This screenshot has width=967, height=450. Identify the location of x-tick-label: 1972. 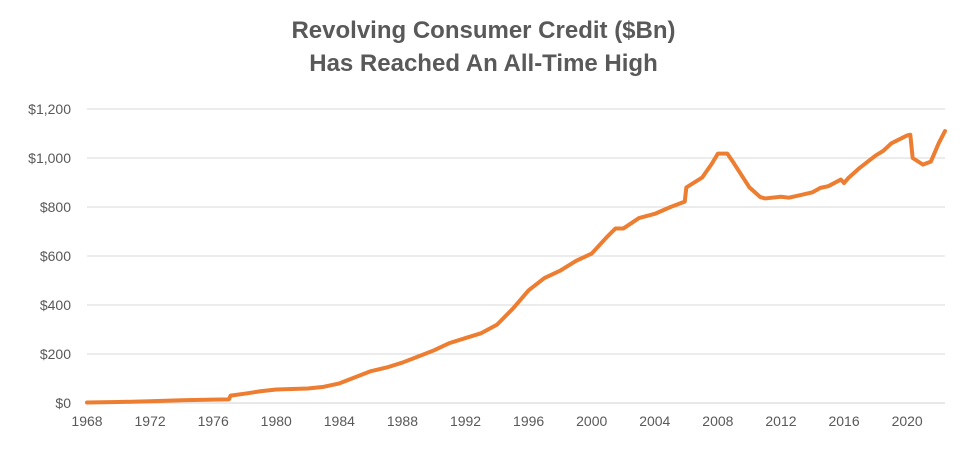
(150, 421).